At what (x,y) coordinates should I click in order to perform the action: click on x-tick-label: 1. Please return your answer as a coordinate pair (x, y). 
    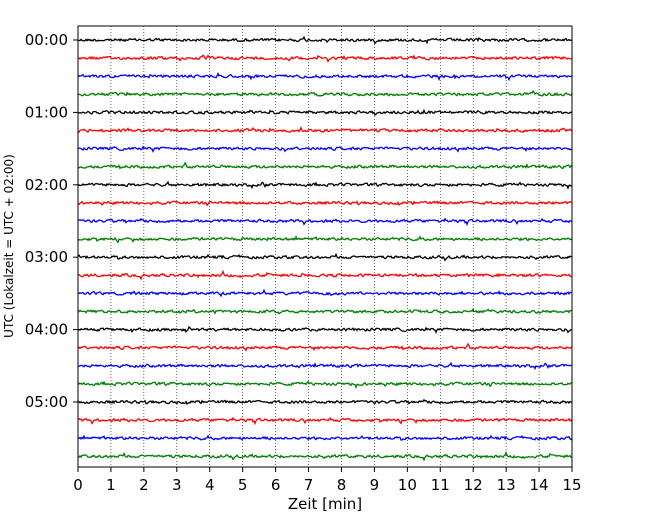
    Looking at the image, I should click on (111, 485).